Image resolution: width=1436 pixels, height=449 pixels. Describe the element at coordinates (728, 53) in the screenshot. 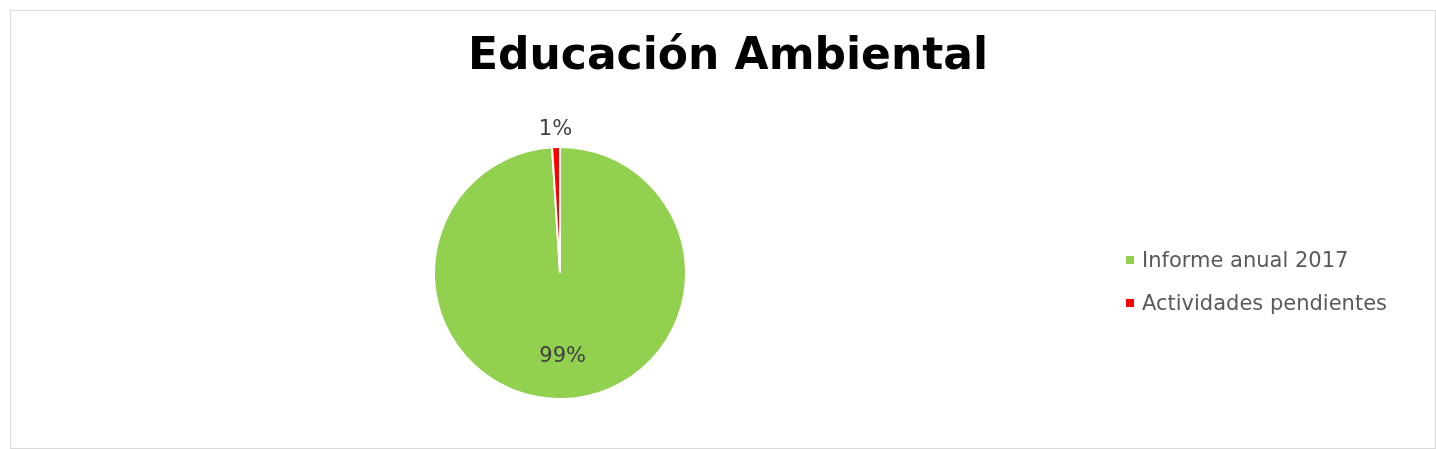

I see `chart-title: Educación Ambiental` at that location.